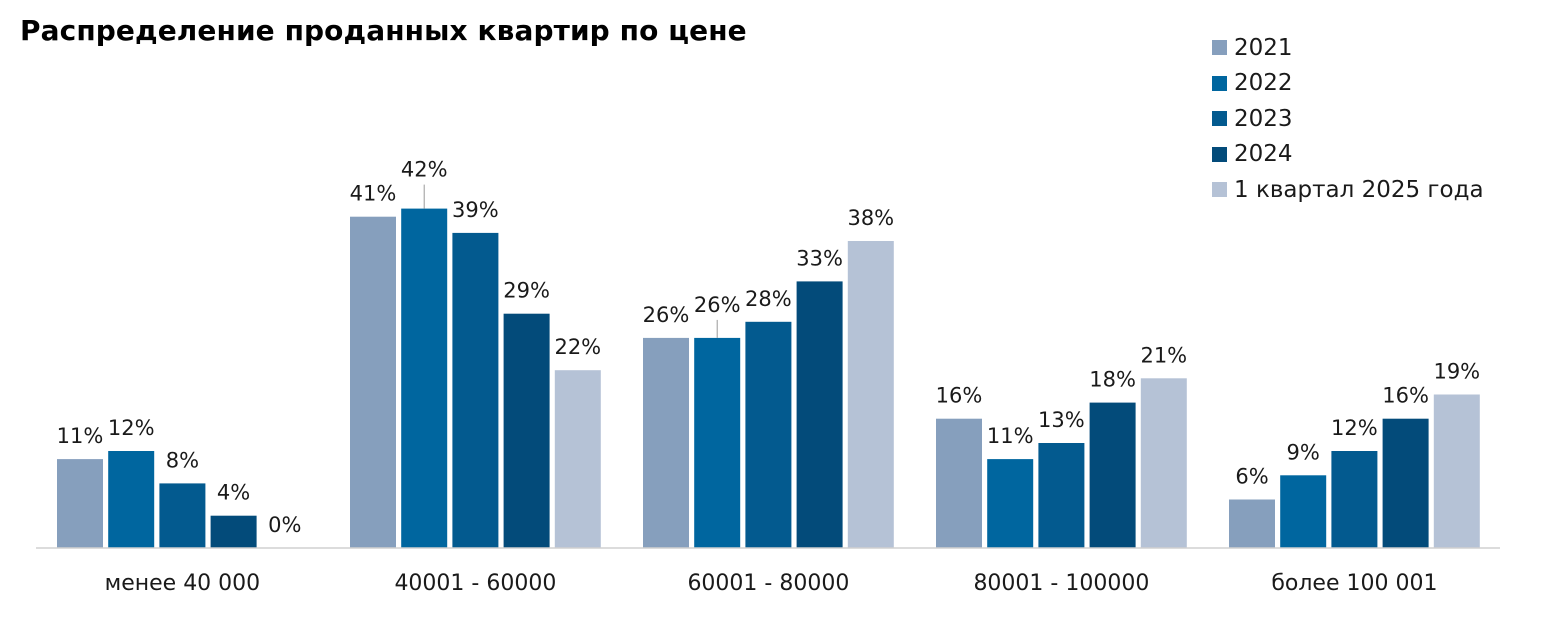  I want to click on data-label: 28%, so click(768, 299).